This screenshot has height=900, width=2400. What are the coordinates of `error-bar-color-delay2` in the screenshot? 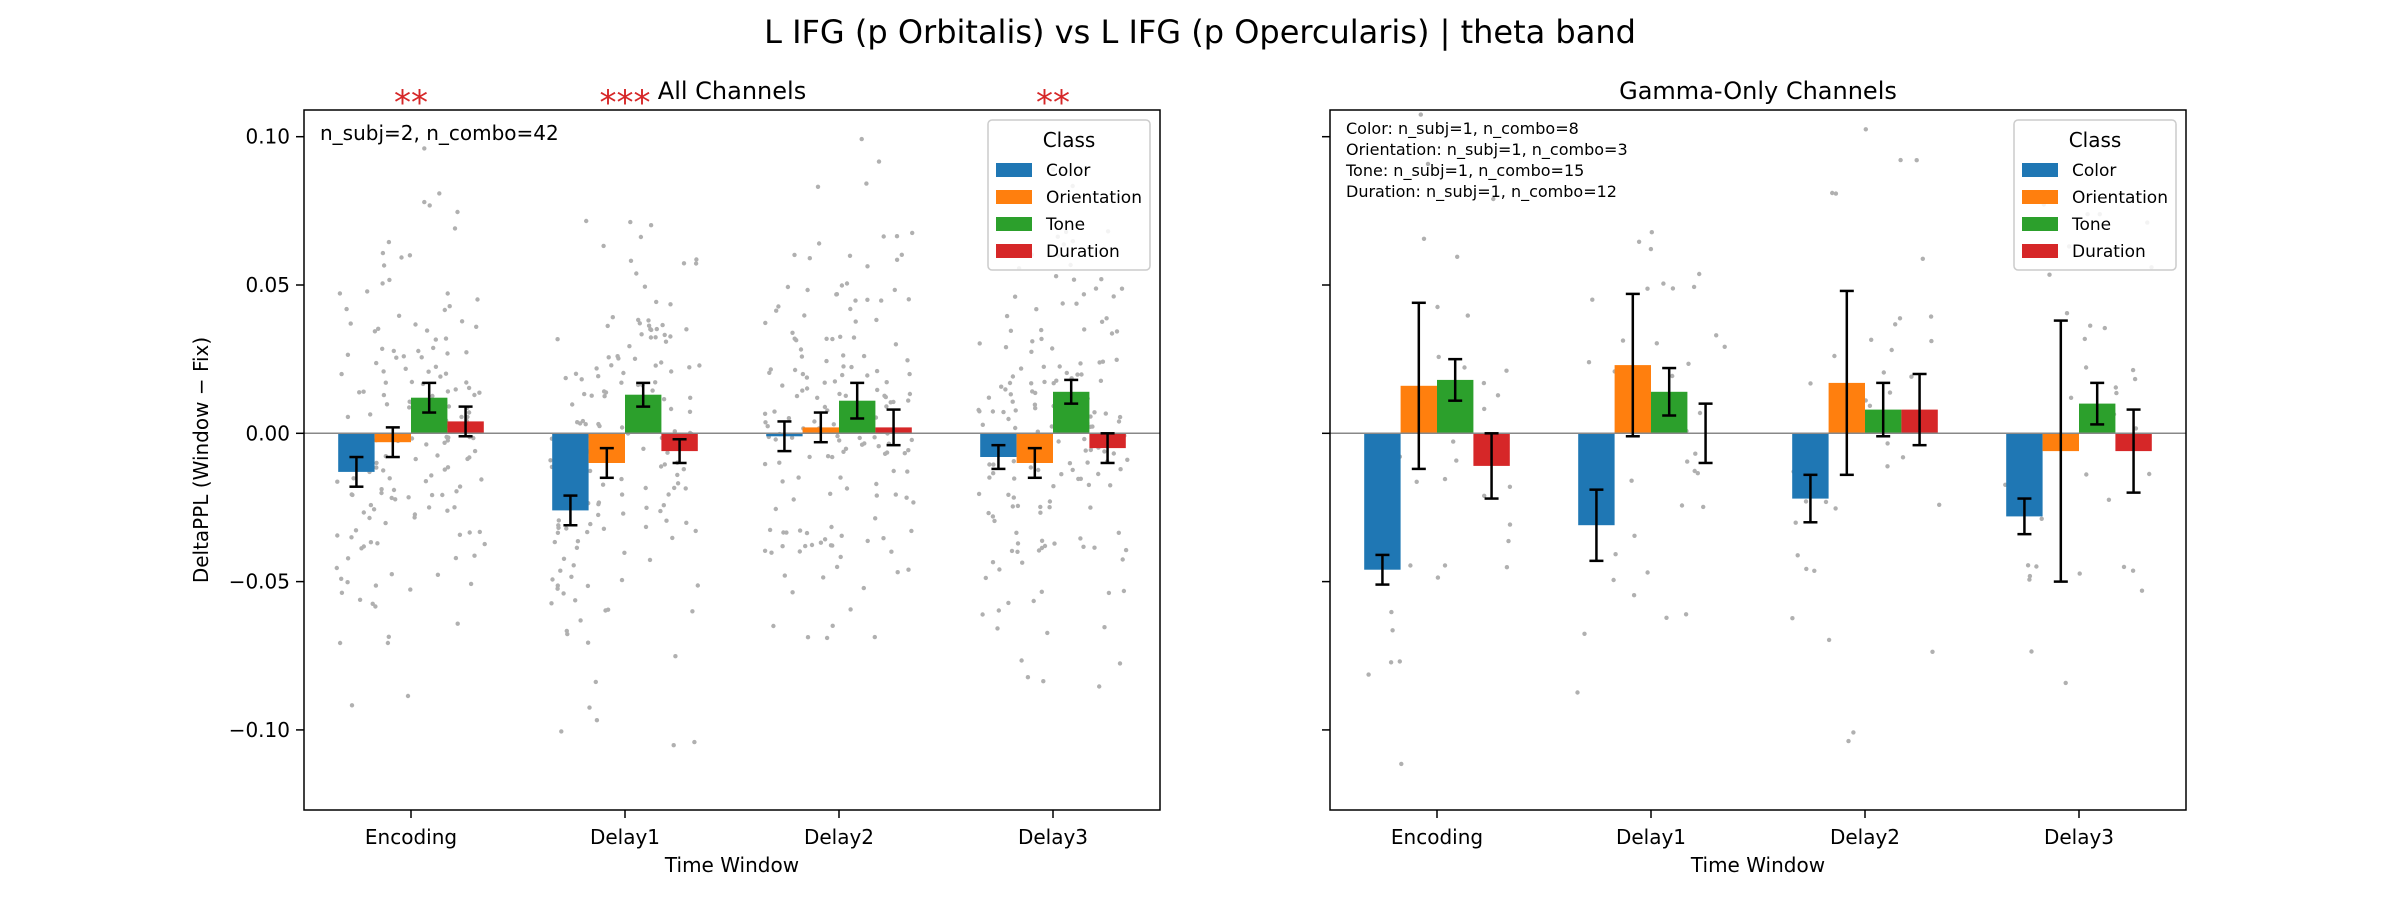 It's located at (1810, 498).